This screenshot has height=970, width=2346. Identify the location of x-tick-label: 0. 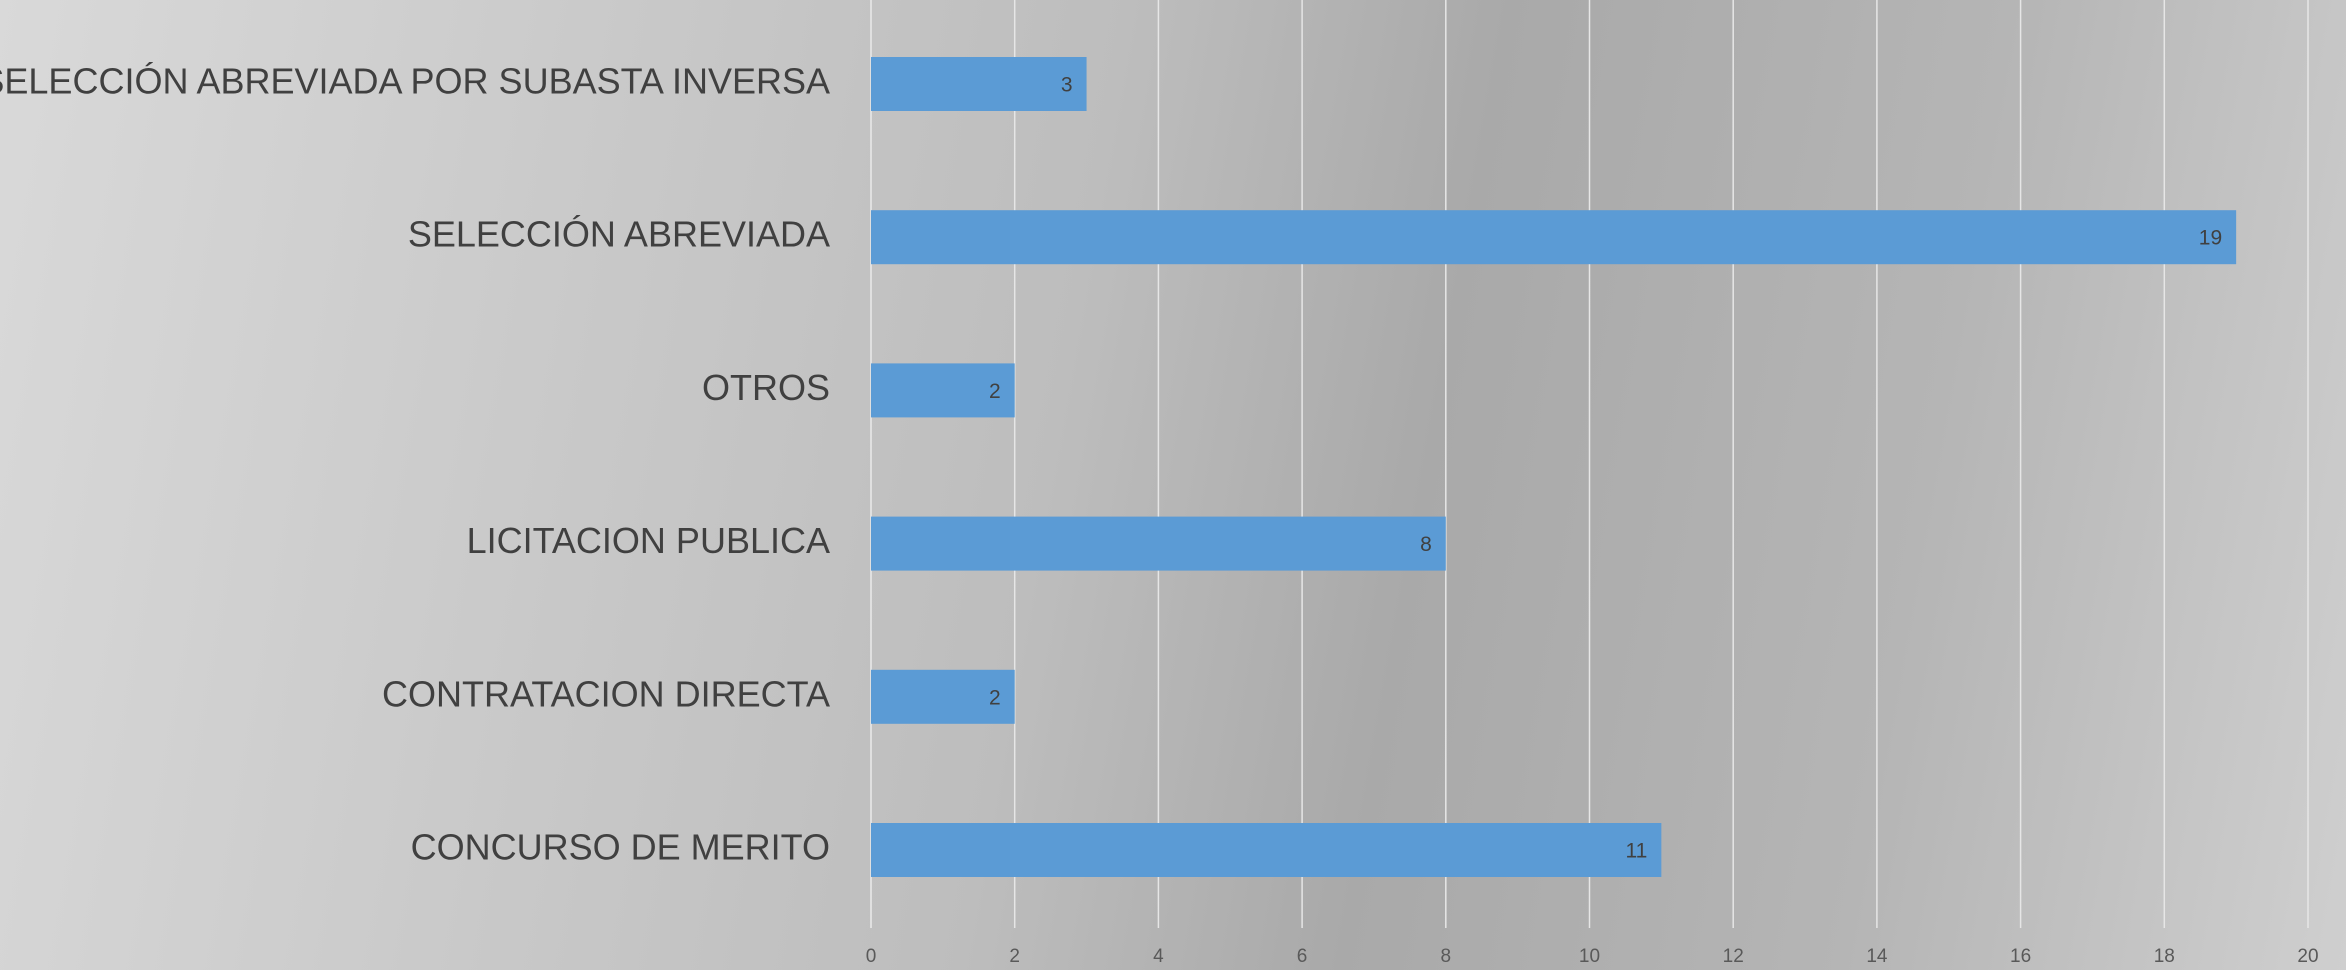
(871, 956).